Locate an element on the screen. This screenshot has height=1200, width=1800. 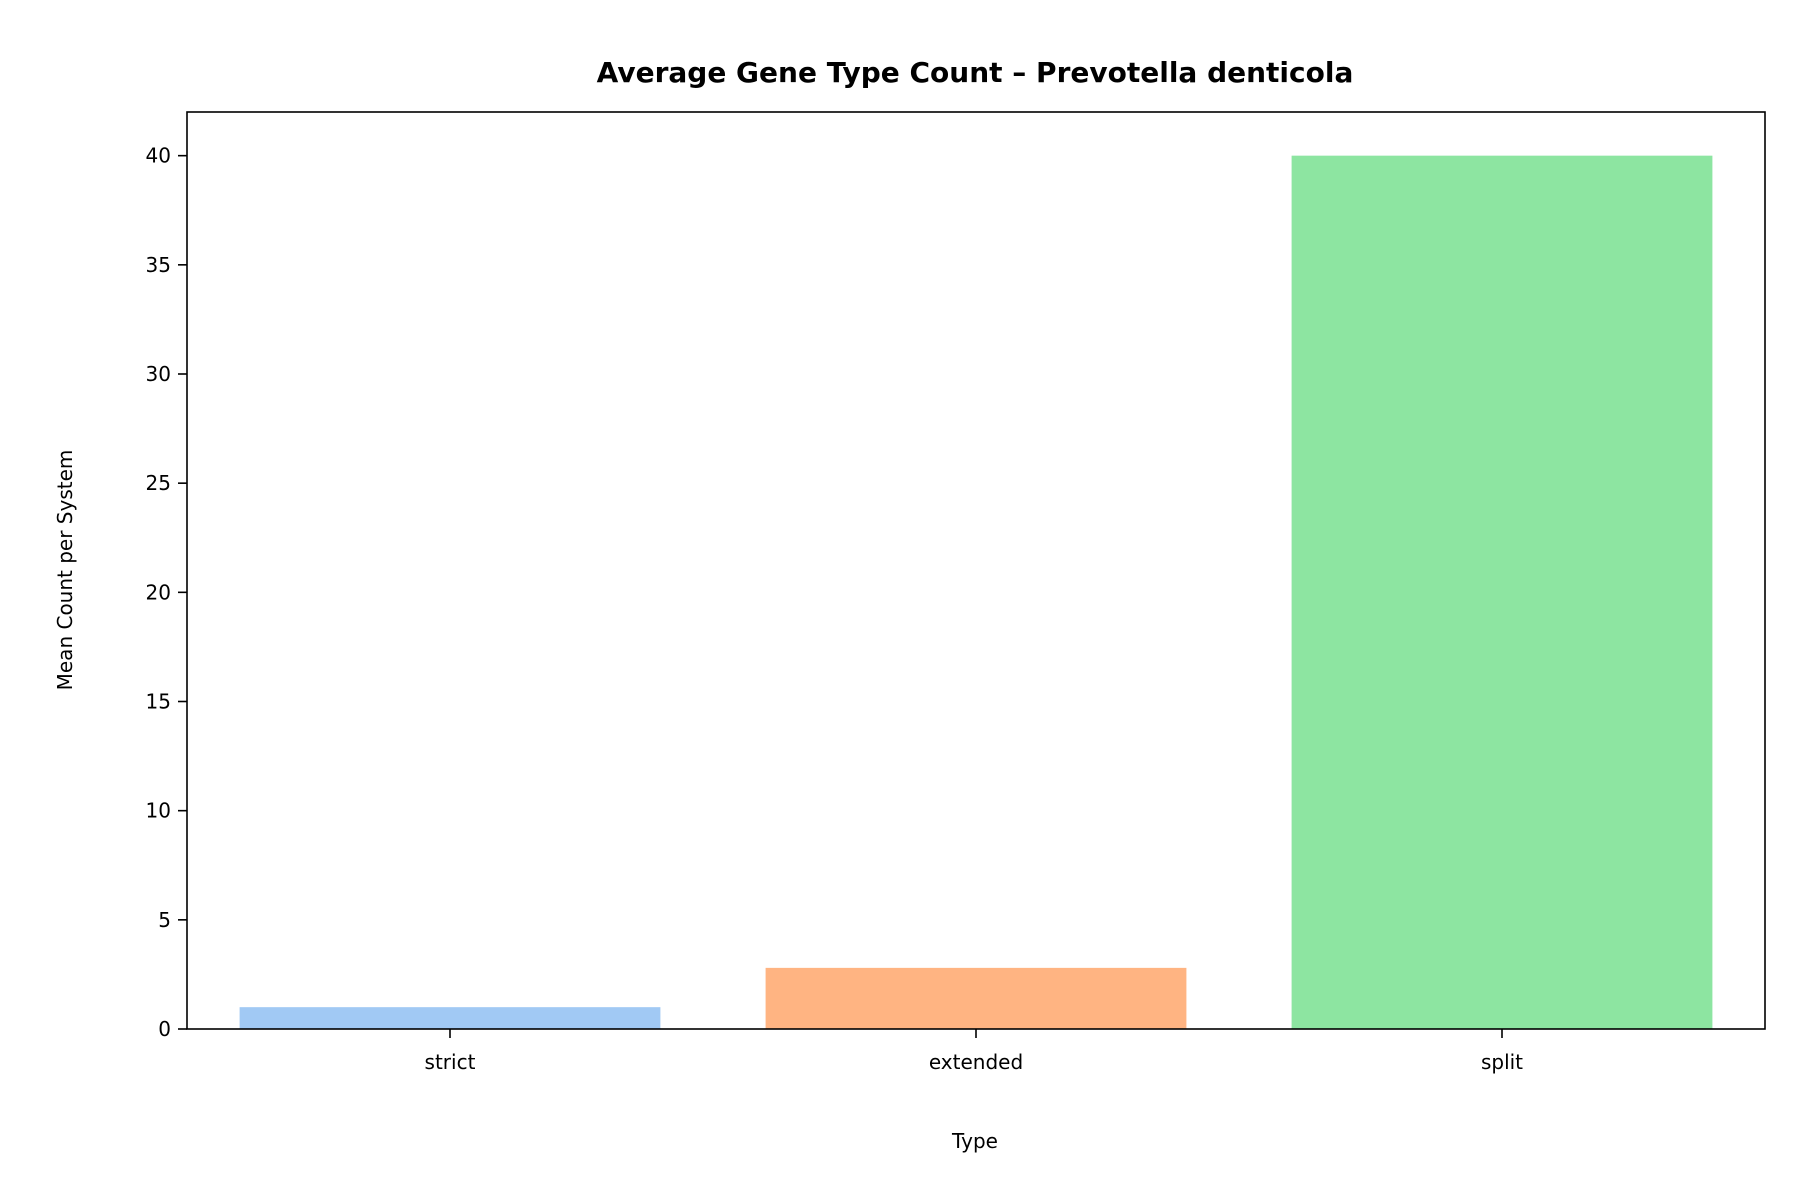
x-tick-label-extended: extended is located at coordinates (976, 1062).